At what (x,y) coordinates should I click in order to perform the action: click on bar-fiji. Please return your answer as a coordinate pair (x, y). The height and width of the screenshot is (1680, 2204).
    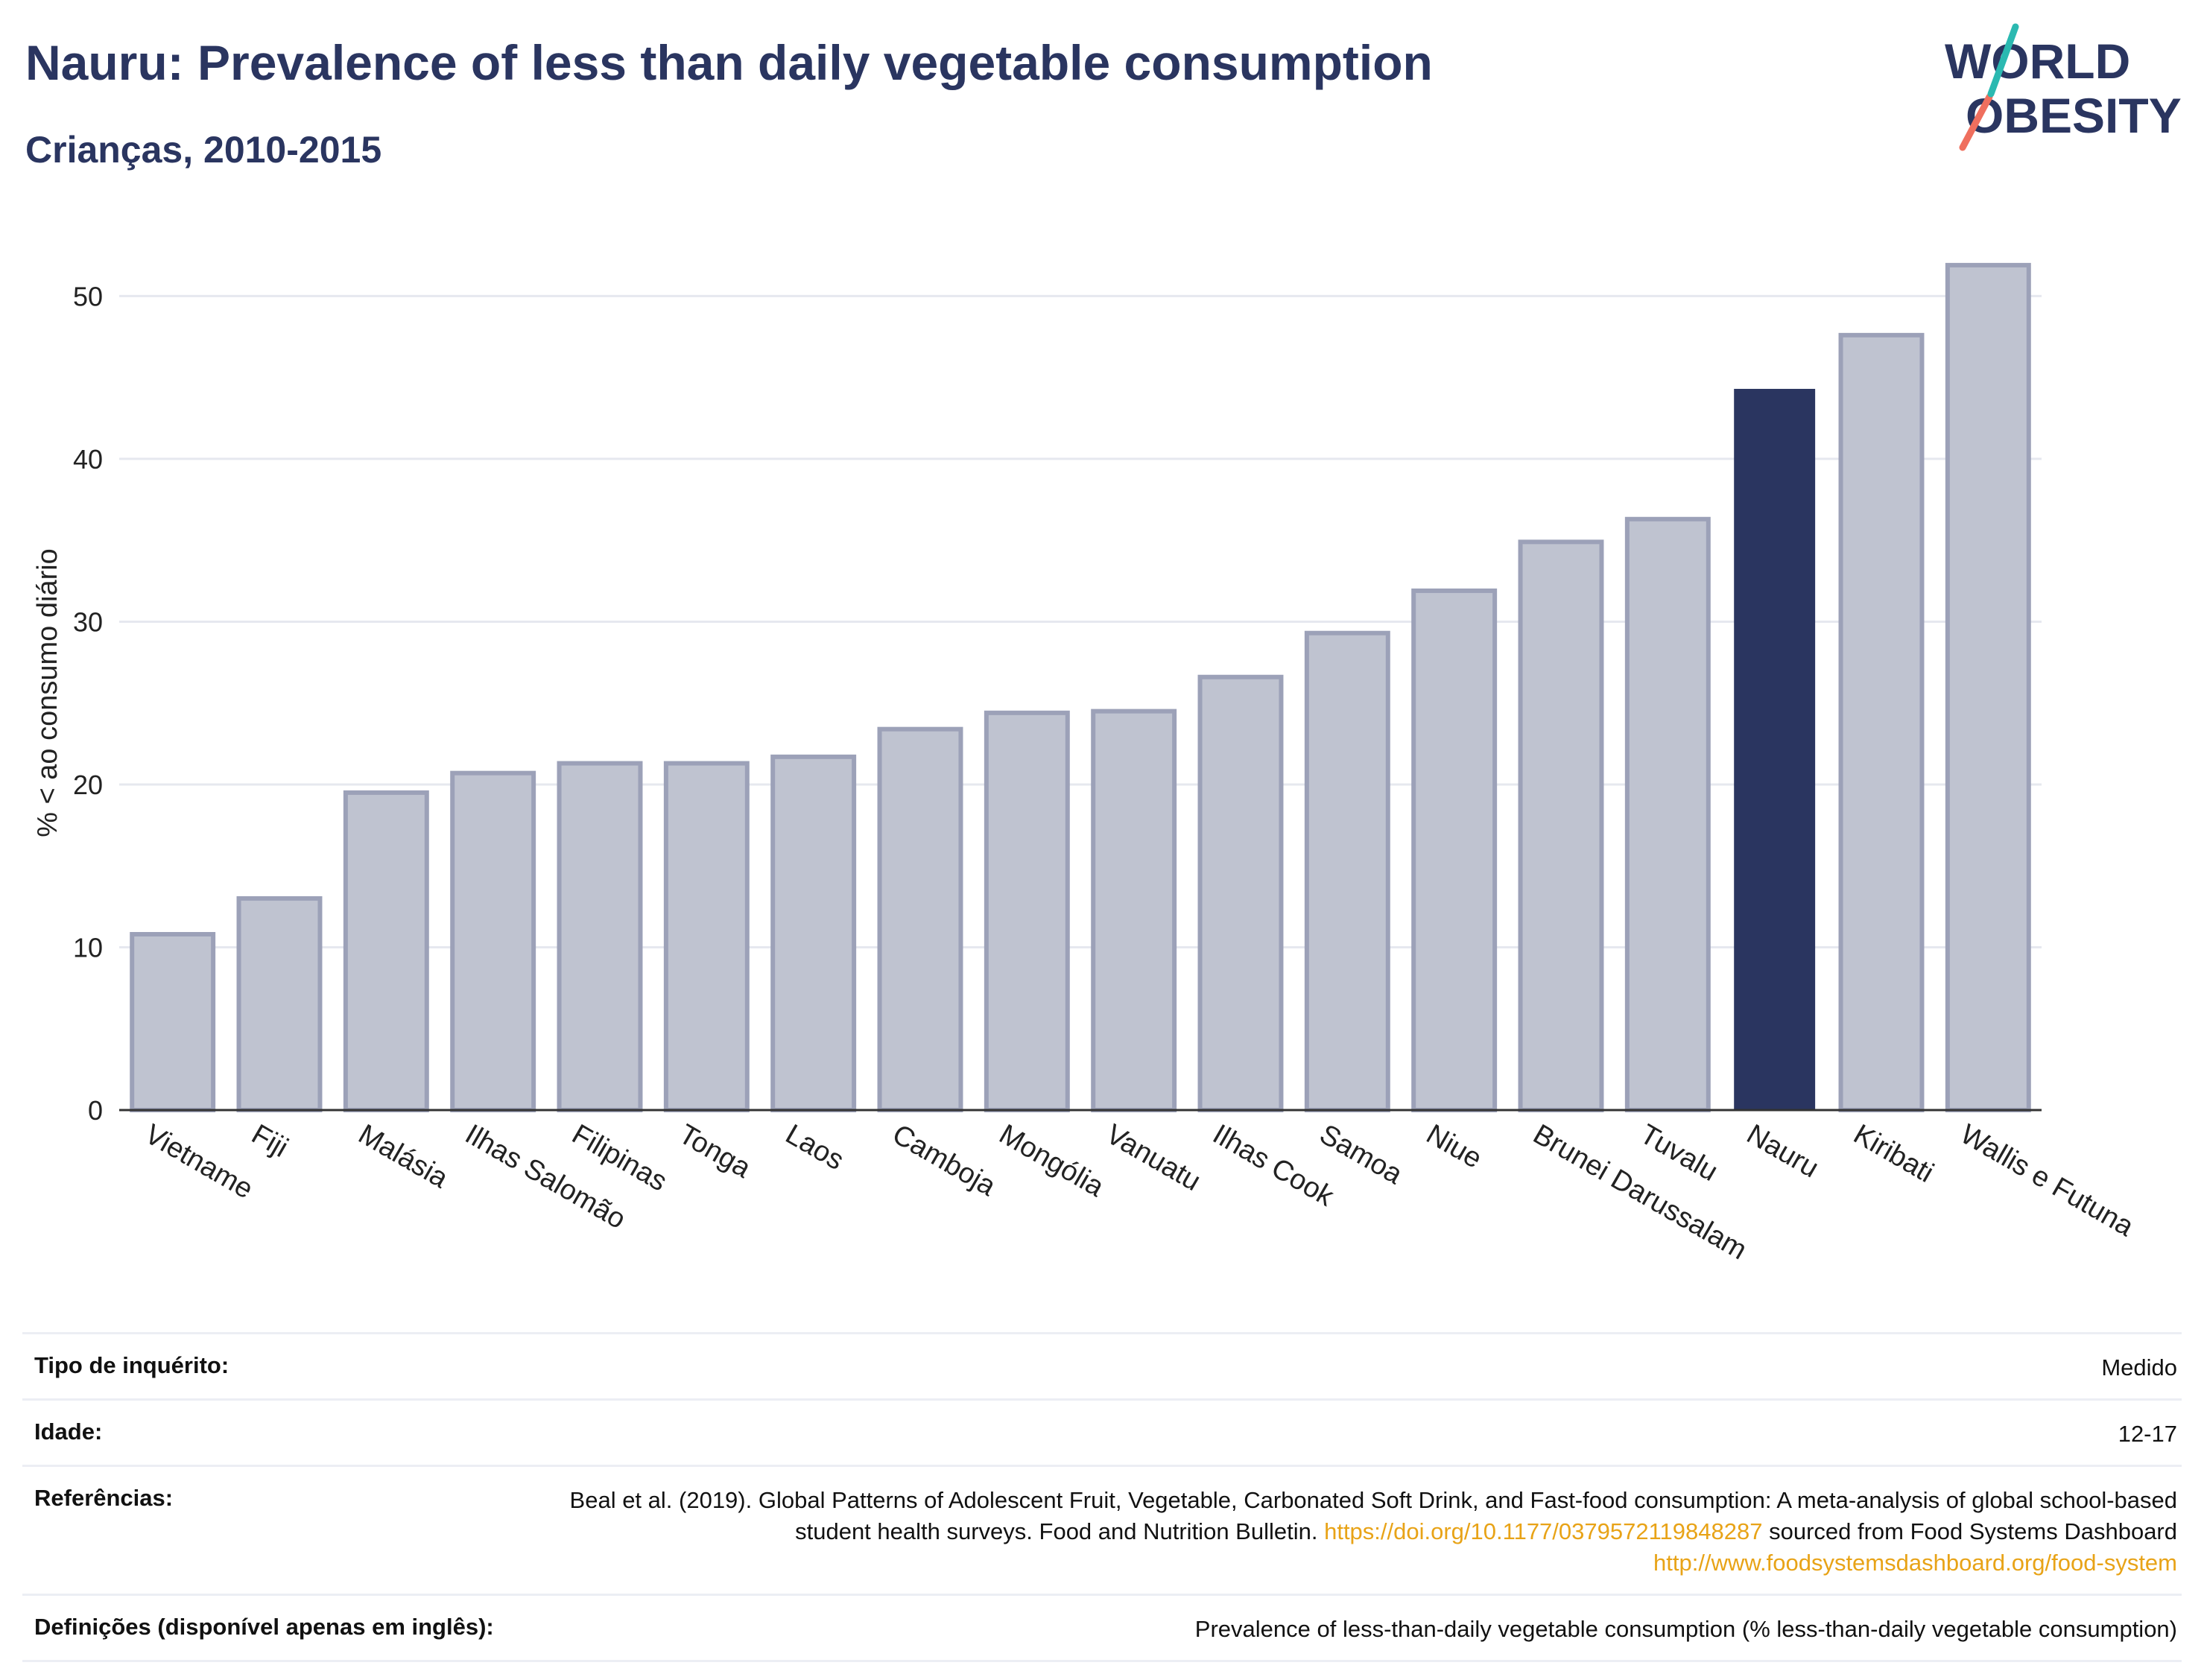
    Looking at the image, I should click on (279, 1004).